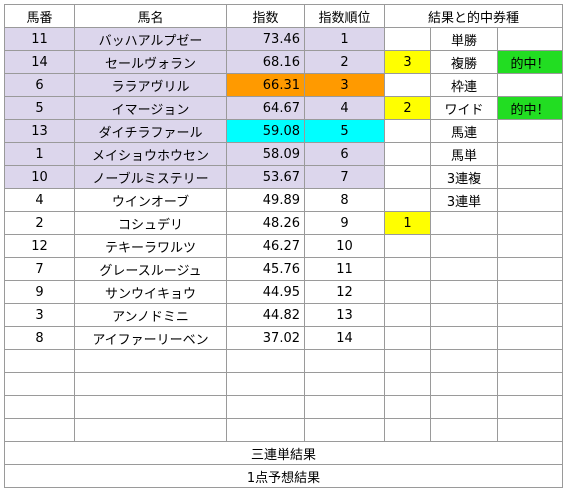  I want to click on one-point-row: 1点予想結果, so click(283, 476).